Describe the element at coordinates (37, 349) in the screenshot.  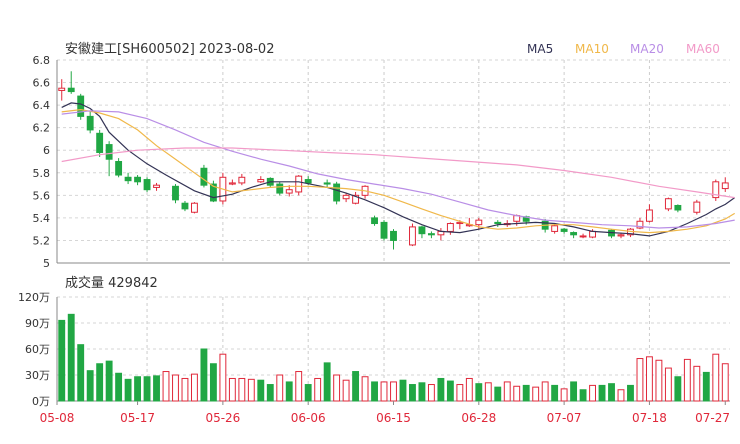
I see `volume-tick-label: 60万` at that location.